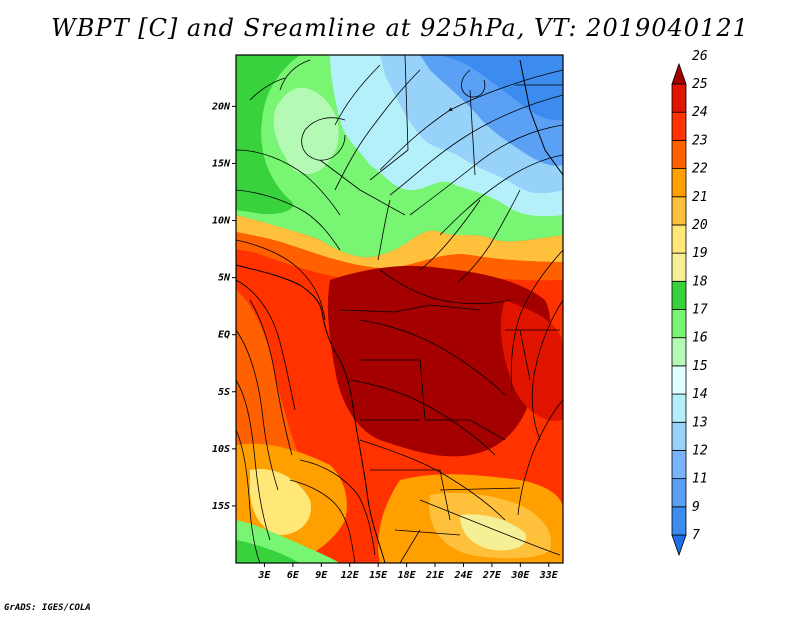 The image size is (800, 618). I want to click on colorbar-label: 18, so click(700, 281).